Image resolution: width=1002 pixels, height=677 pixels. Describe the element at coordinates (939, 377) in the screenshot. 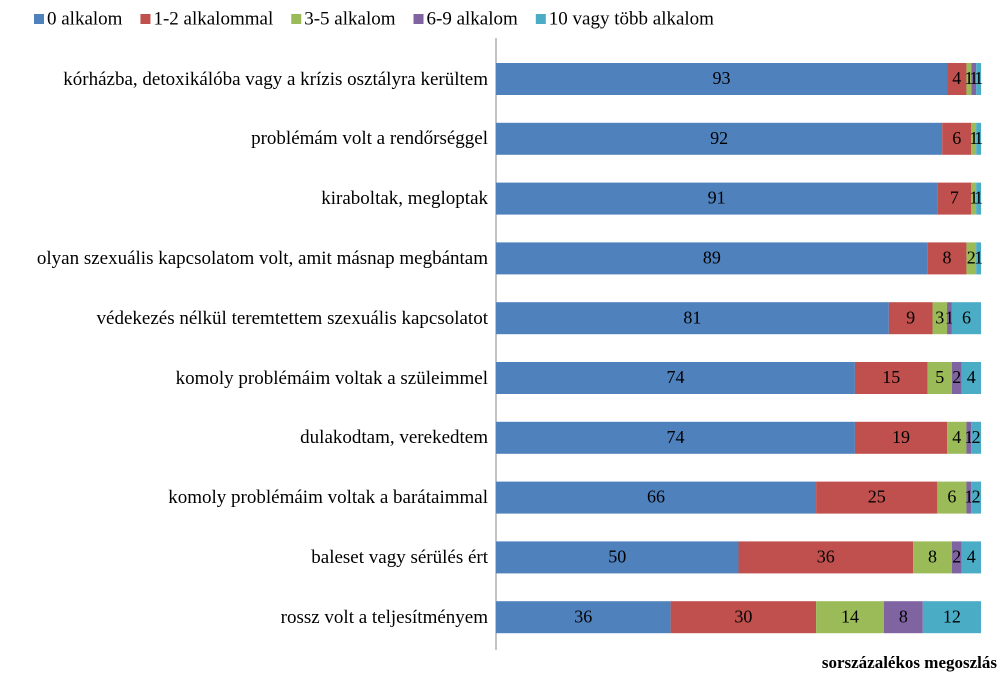

I see `data-label: 5` at that location.